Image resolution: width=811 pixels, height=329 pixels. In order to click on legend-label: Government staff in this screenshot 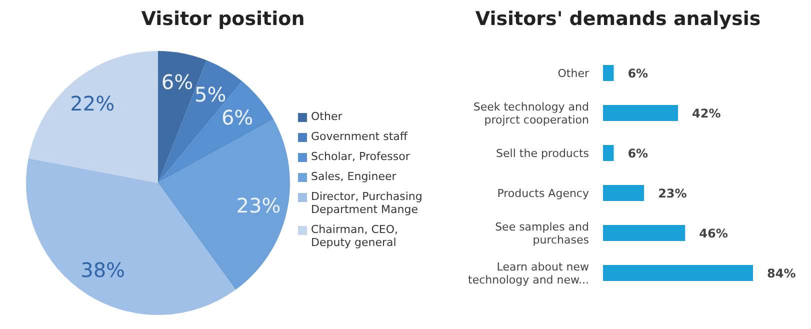, I will do `click(359, 136)`.